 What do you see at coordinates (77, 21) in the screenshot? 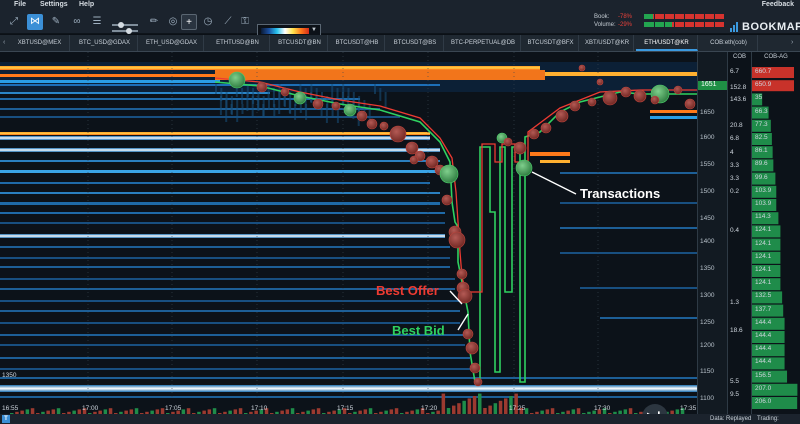
I see `link-chain-icon: ∞` at bounding box center [77, 21].